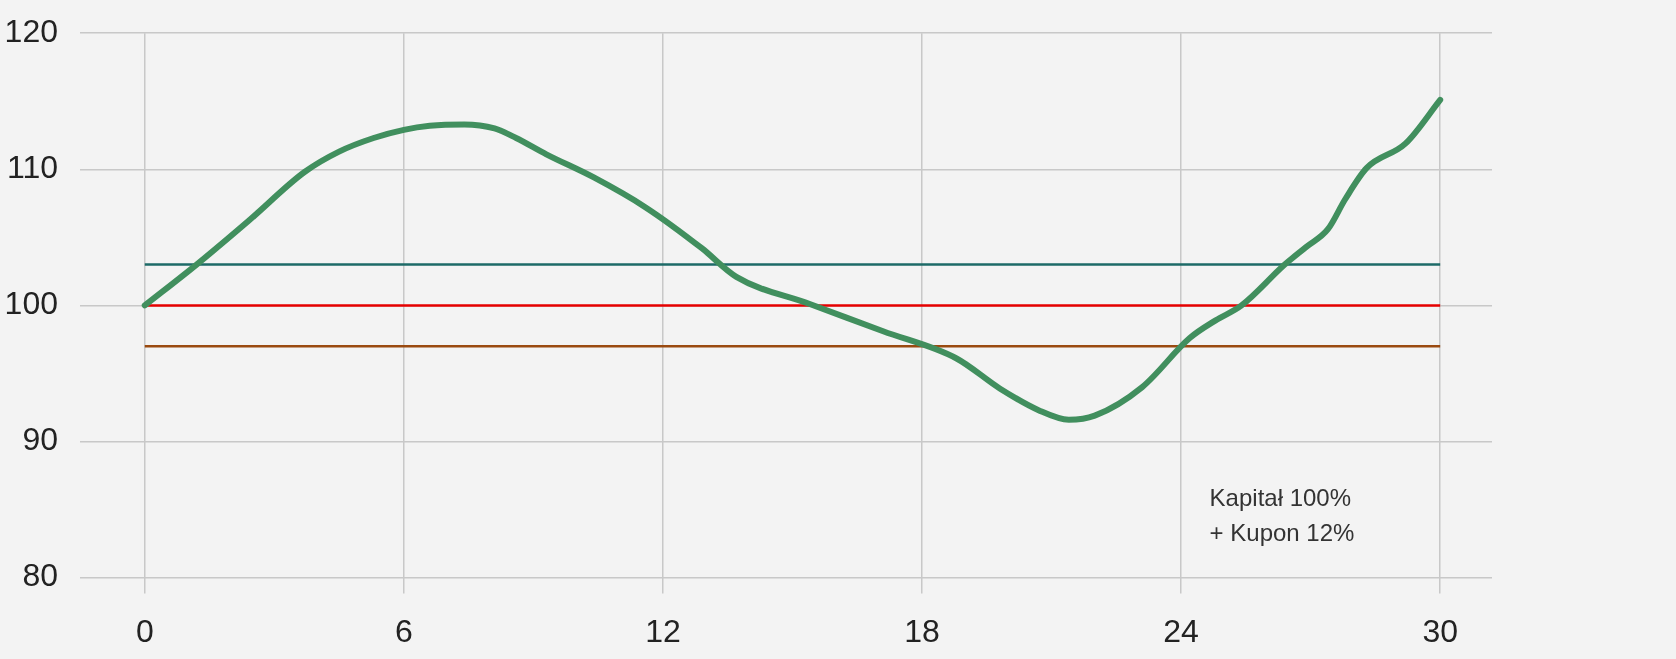 This screenshot has width=1676, height=659. Describe the element at coordinates (31, 303) in the screenshot. I see `y-tick-label: 100` at that location.